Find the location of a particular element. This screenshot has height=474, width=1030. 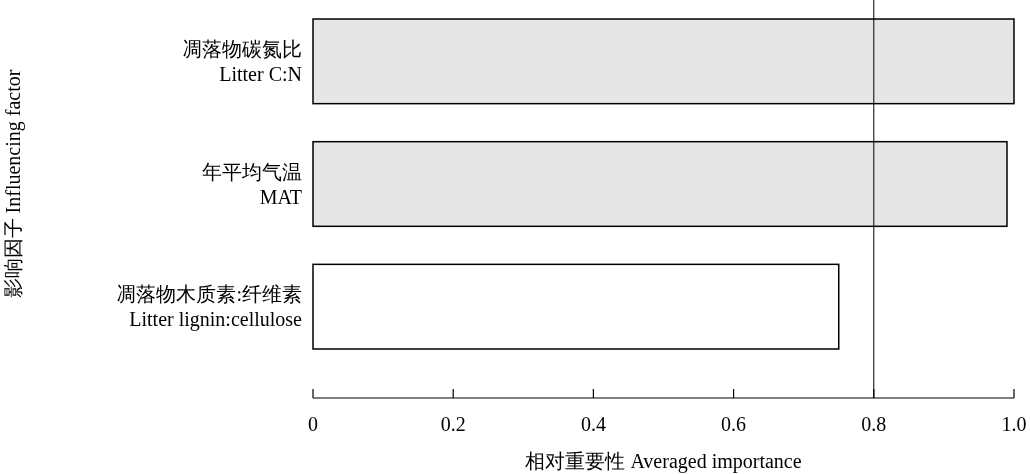

x-tick-label: 0.6 is located at coordinates (734, 424).